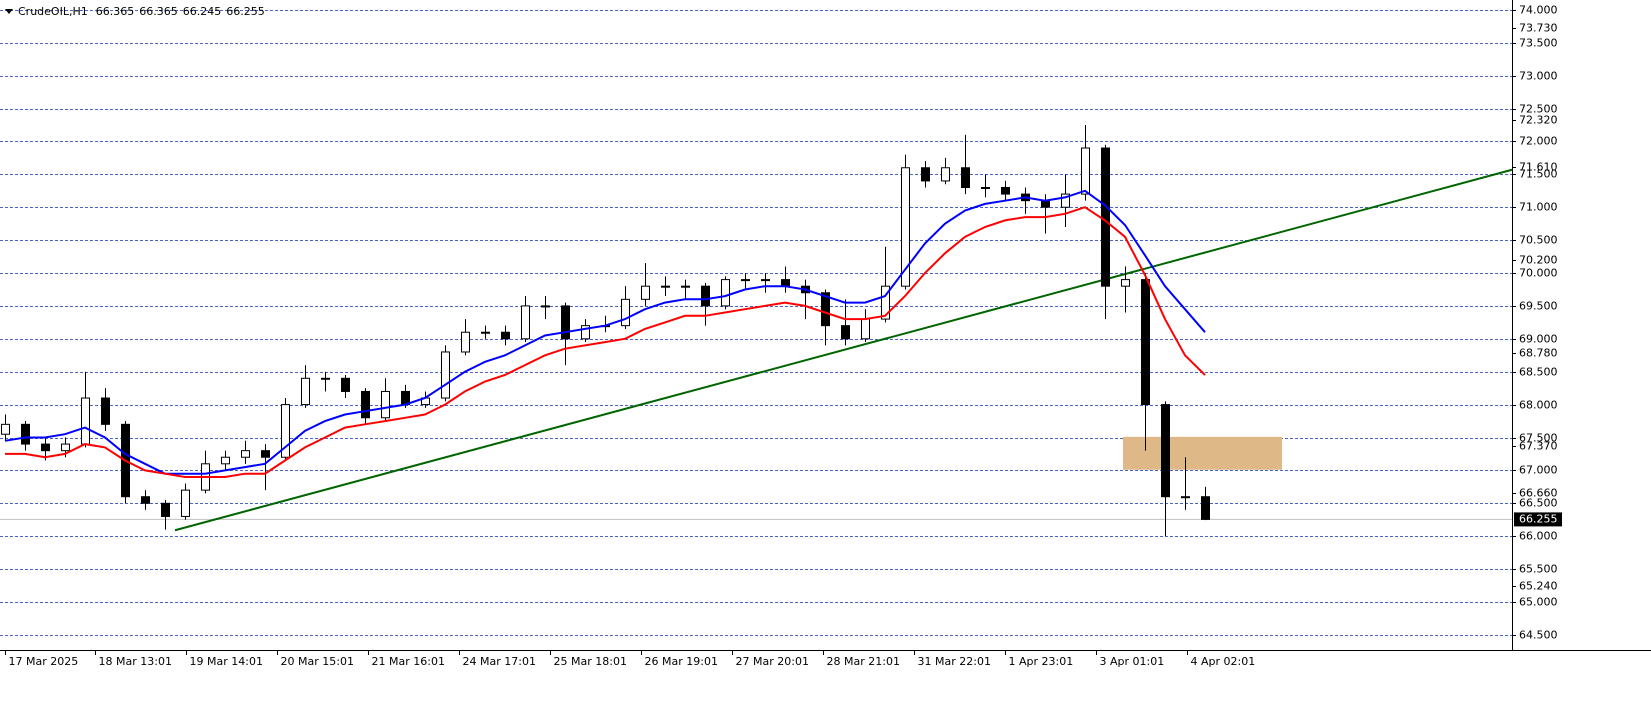 The height and width of the screenshot is (712, 1651). I want to click on y-tick-label: 72.000, so click(1538, 141).